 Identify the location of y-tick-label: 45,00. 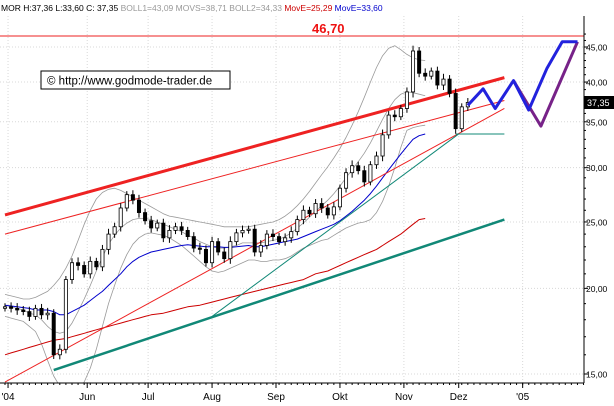
(597, 48).